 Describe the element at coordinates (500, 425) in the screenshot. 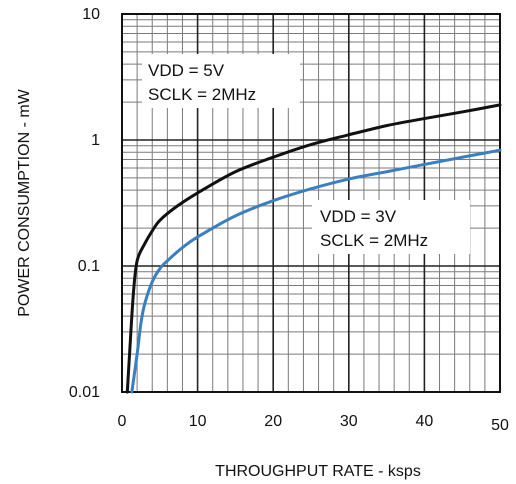

I see `x-tick-label: 50` at that location.